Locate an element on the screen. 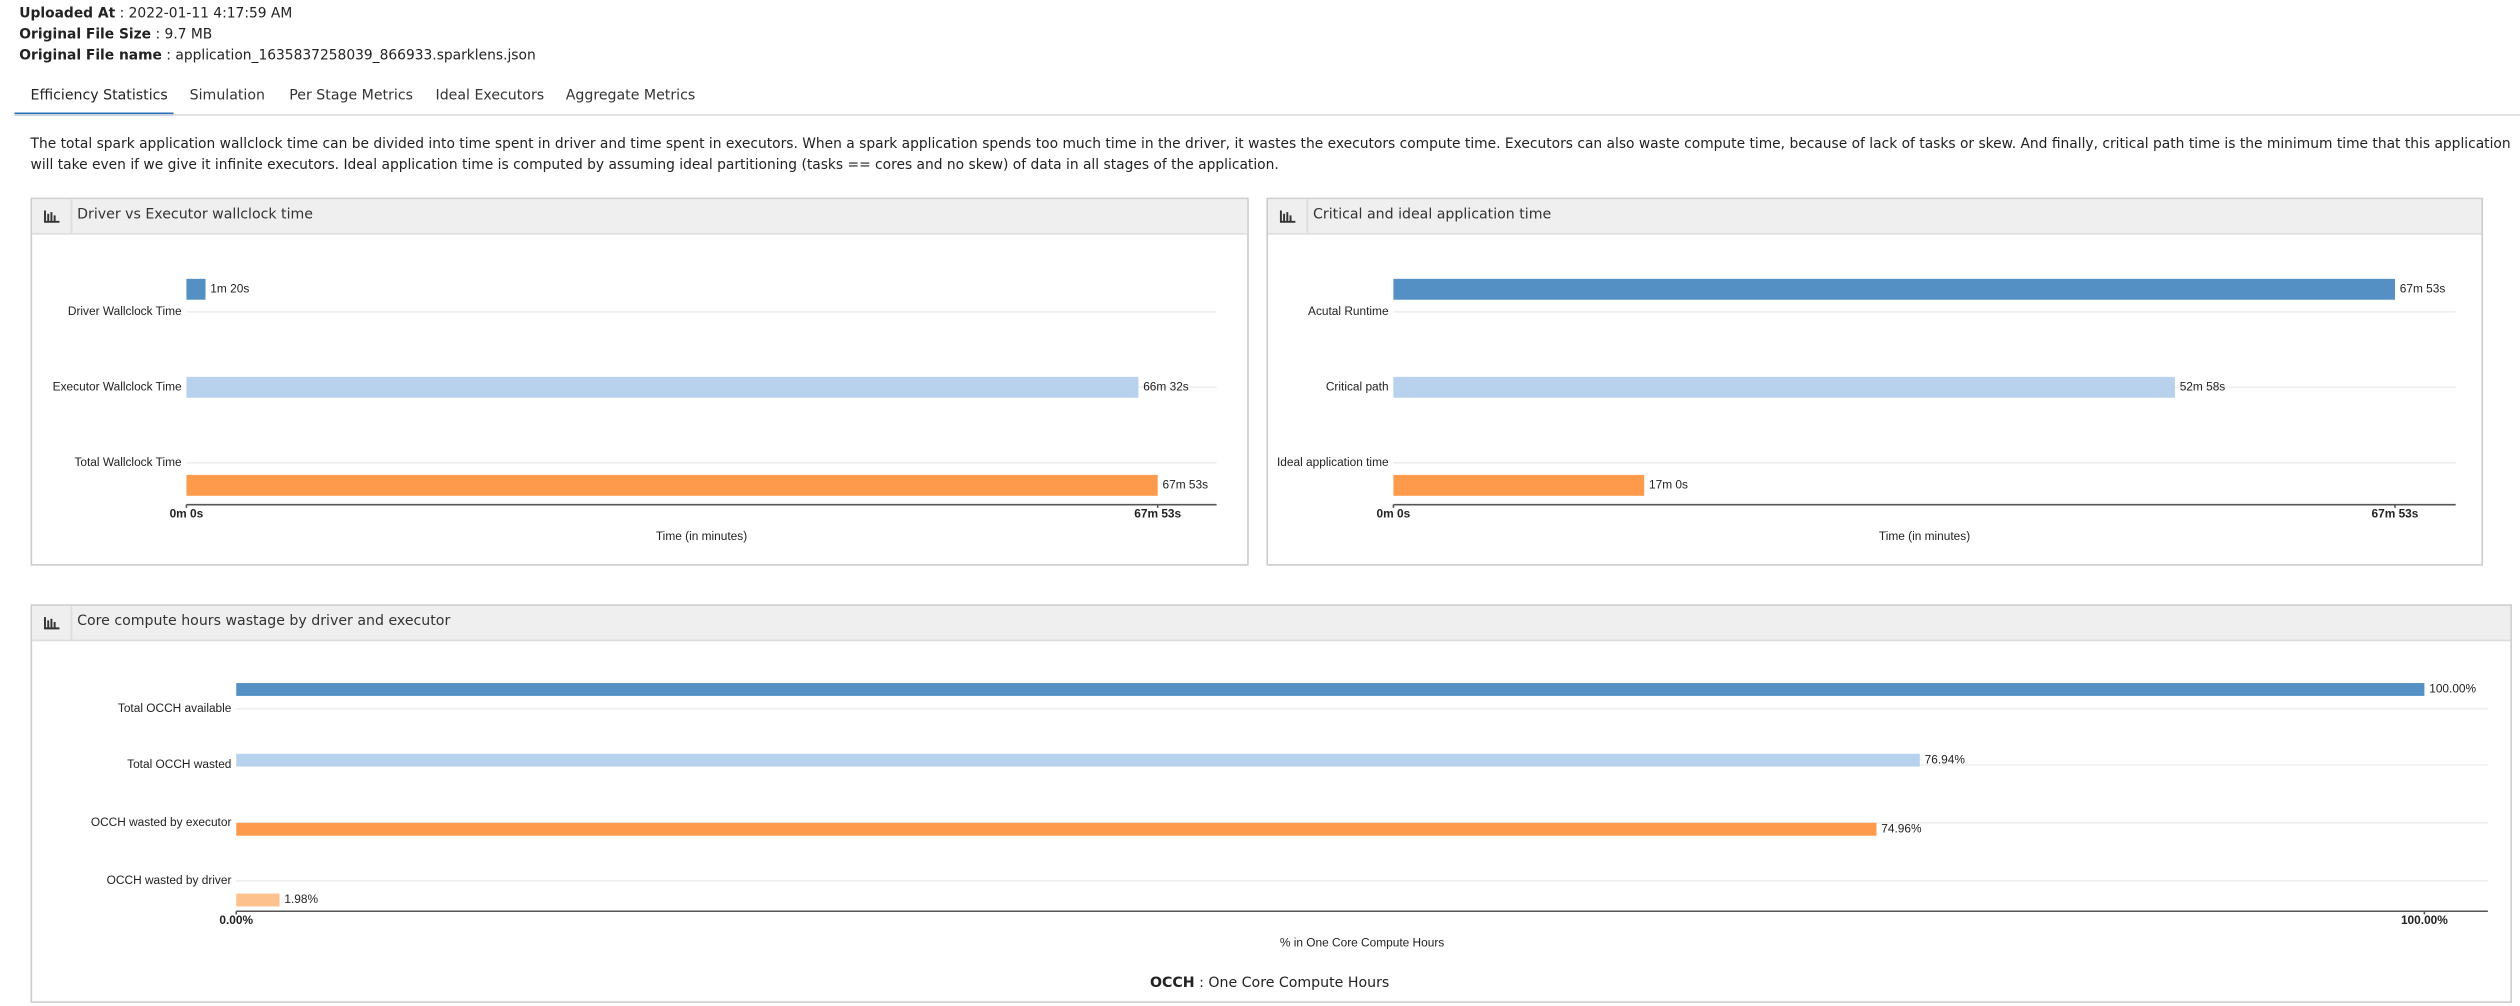  tab-rule is located at coordinates (1267, 115).